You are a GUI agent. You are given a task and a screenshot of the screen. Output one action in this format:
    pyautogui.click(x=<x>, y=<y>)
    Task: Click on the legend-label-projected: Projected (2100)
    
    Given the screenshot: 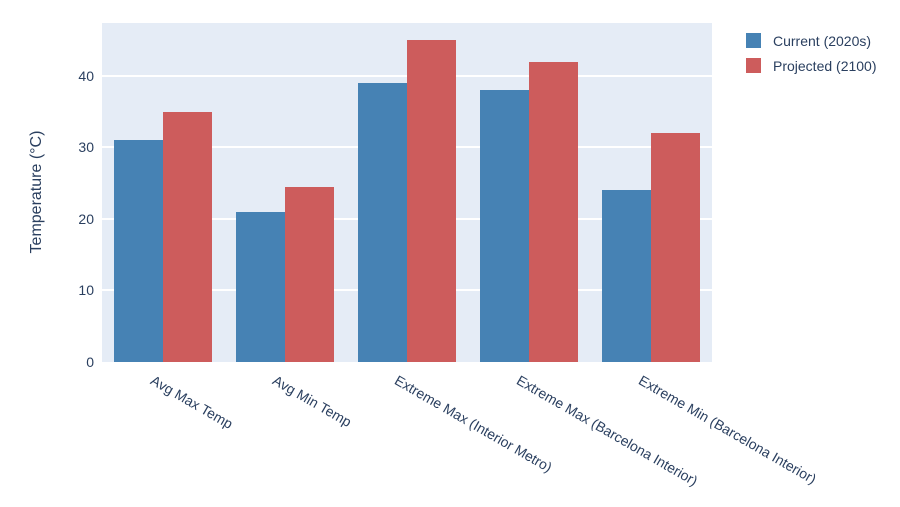 What is the action you would take?
    pyautogui.click(x=825, y=65)
    